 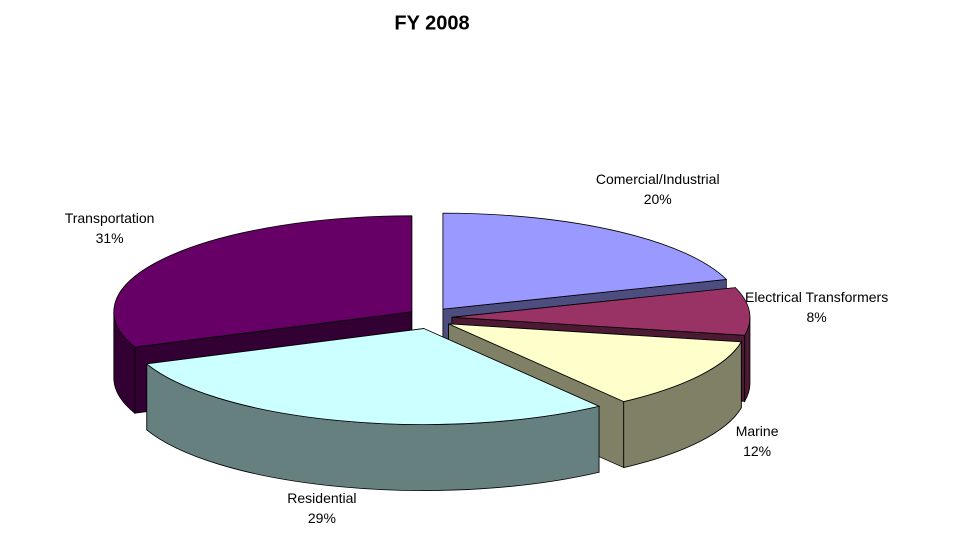 I want to click on slice, so click(x=373, y=409).